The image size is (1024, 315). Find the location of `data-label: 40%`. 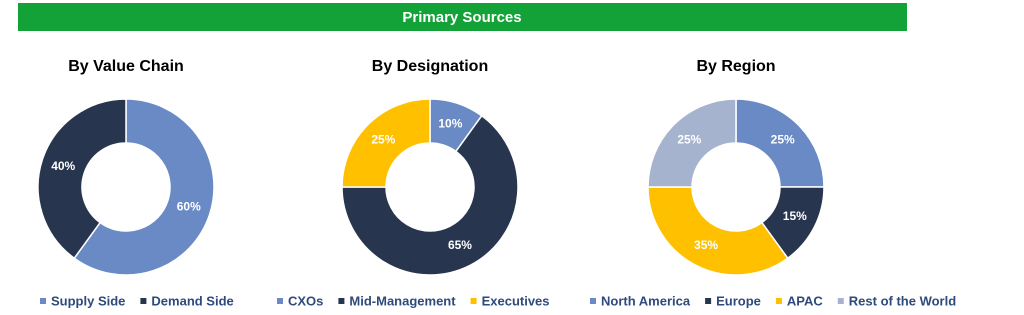

data-label: 40% is located at coordinates (63, 166).